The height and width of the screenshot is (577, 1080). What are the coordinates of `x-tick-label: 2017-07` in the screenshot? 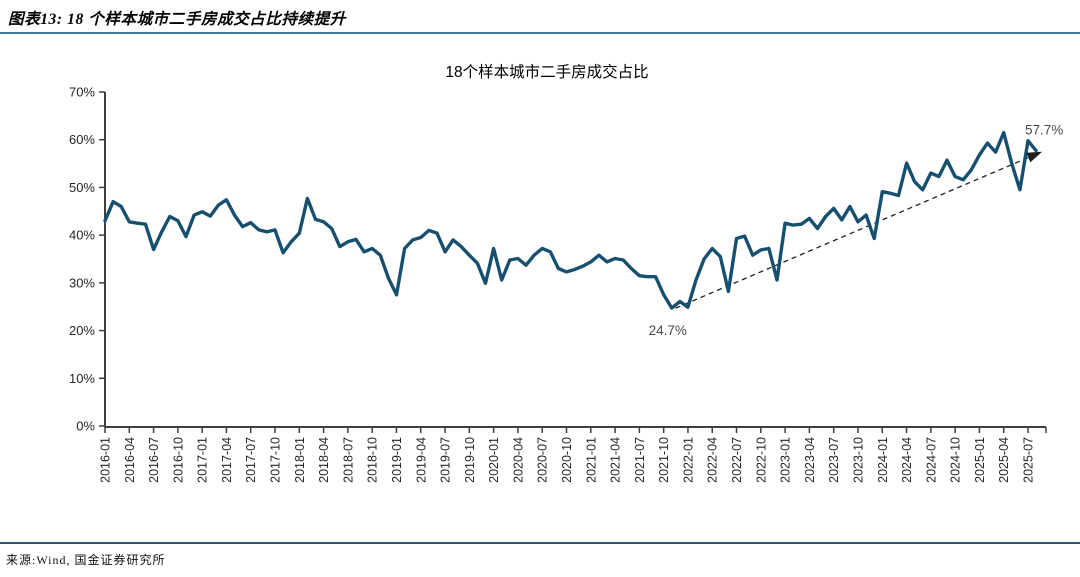 It's located at (251, 460).